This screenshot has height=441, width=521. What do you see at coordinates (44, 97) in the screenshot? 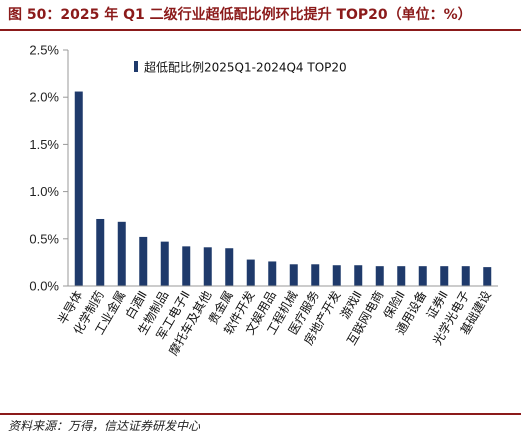
I see `y-tick-label: 2.0%` at bounding box center [44, 97].